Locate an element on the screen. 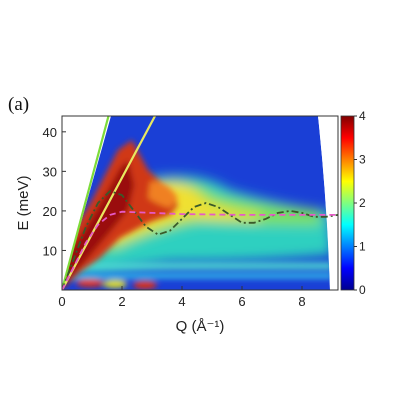 This screenshot has width=403, height=403. colorbar-ticks: 0 1 2 3 4 is located at coordinates (360, 203).